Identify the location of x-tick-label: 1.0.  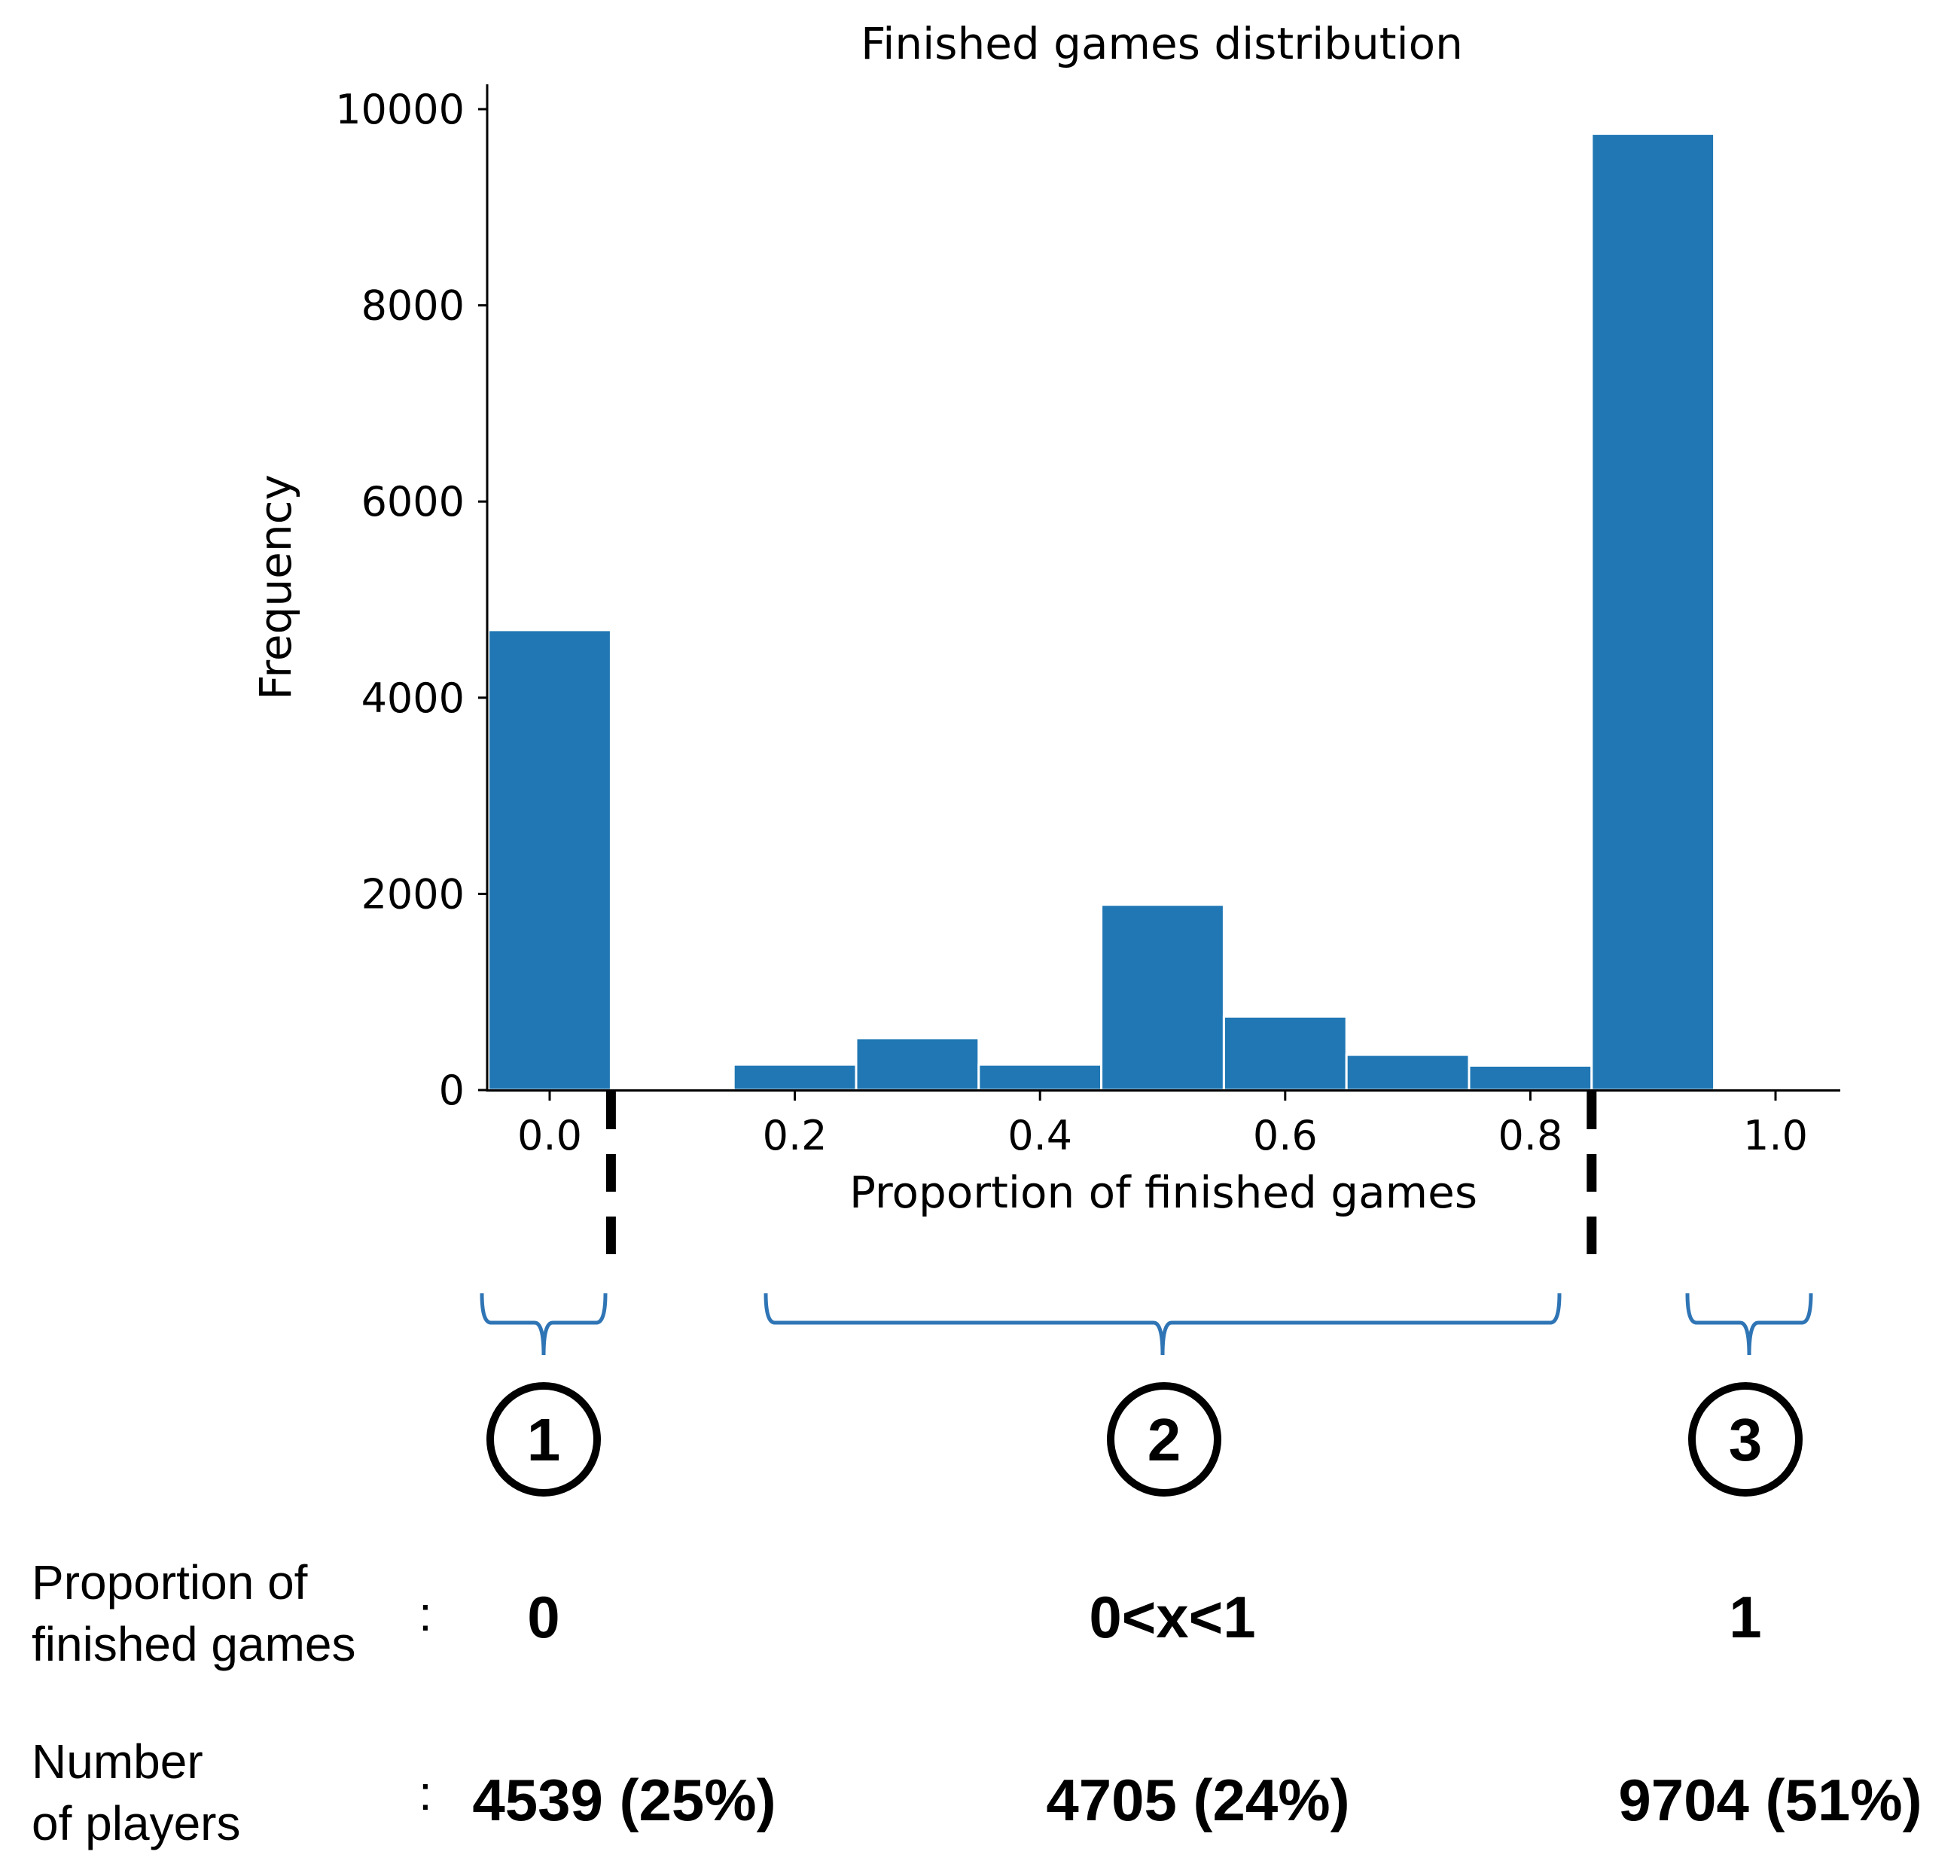
(1775, 1135).